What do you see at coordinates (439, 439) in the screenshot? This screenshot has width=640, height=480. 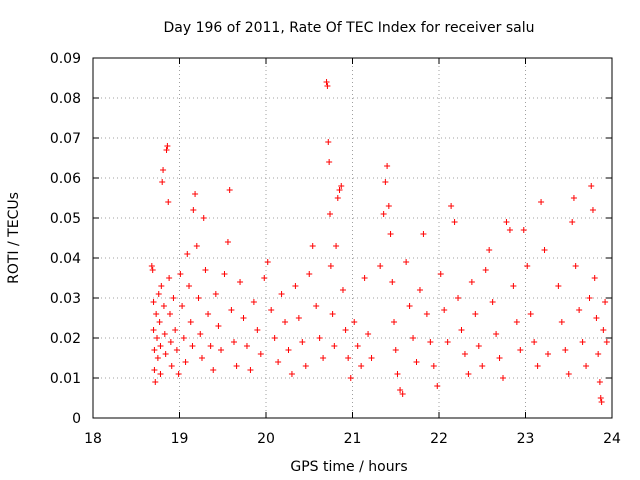 I see `x-tick-label: 22` at bounding box center [439, 439].